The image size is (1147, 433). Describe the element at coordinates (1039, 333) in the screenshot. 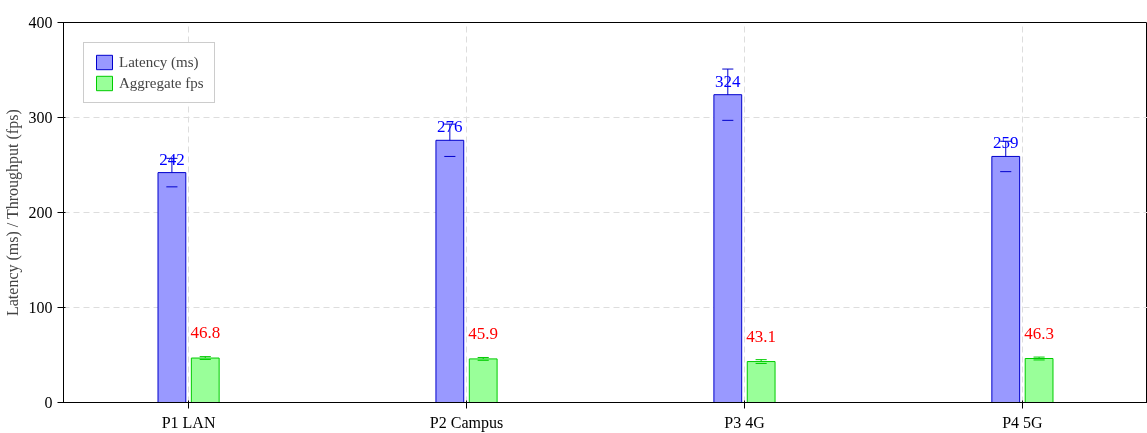

I see `data-label: 46.3` at that location.